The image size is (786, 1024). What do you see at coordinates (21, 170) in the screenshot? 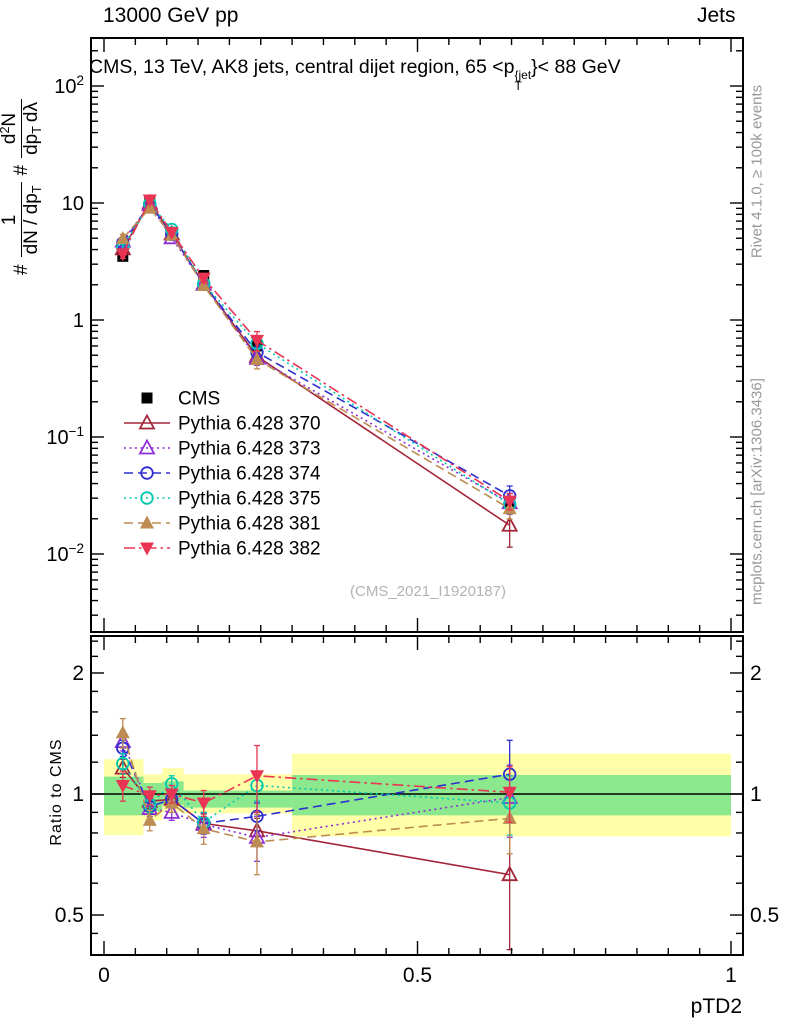
I see `ylabel-hash-2: #` at bounding box center [21, 170].